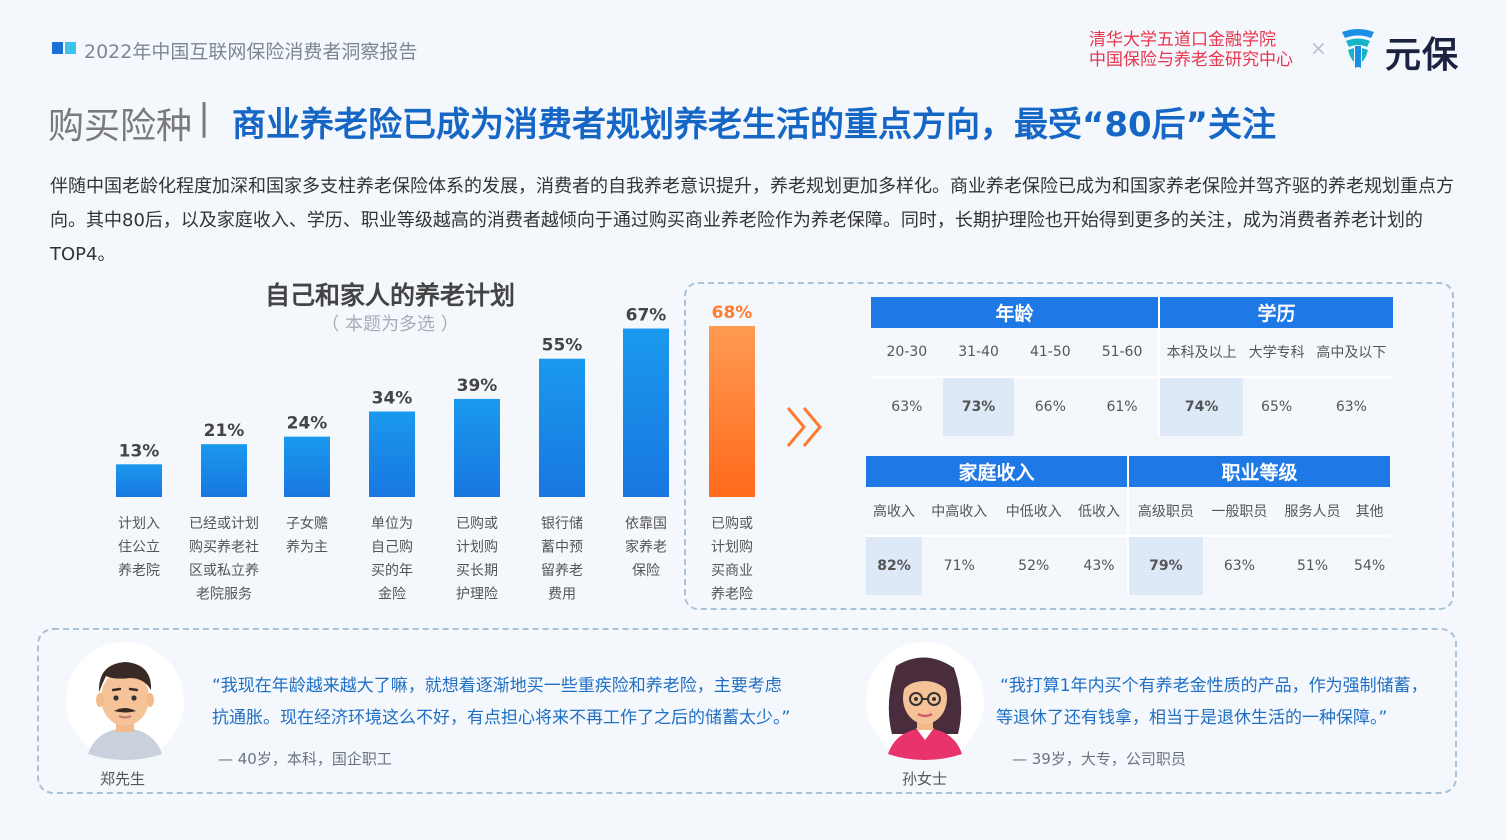  What do you see at coordinates (732, 595) in the screenshot?
I see `category-label-8-line-4: 养老险` at bounding box center [732, 595].